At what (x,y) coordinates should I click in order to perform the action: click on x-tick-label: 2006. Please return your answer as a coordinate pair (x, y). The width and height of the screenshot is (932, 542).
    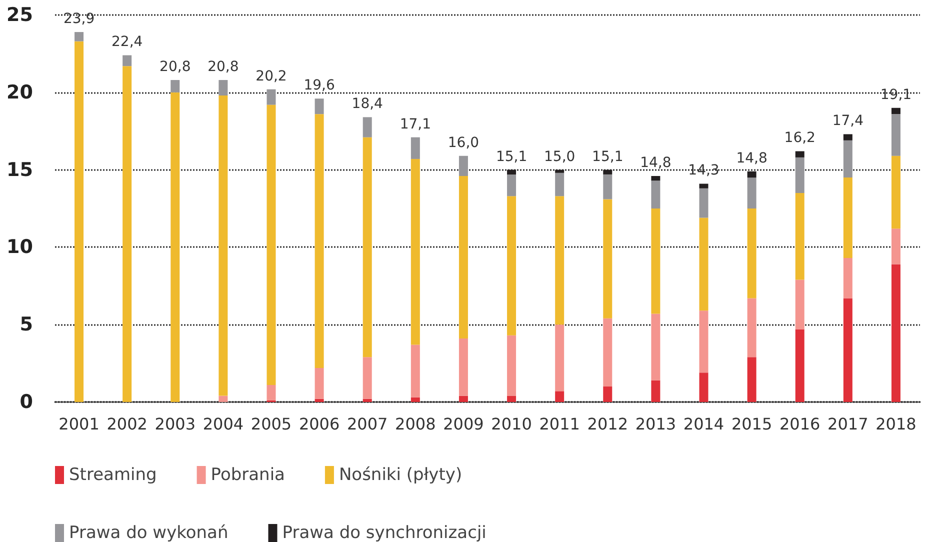
    Looking at the image, I should click on (319, 424).